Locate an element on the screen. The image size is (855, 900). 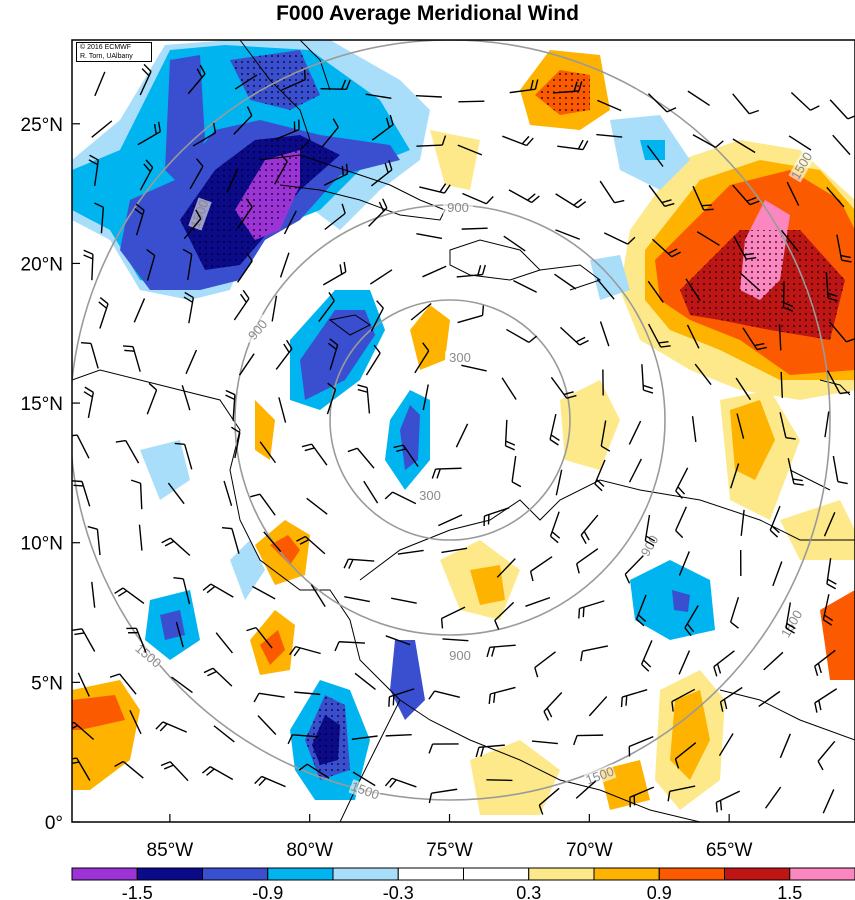
lat-tick-label: 25°N is located at coordinates (42, 125).